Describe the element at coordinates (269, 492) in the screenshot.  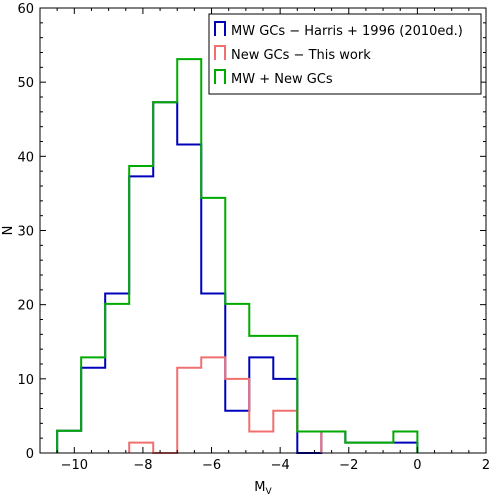
I see `x-axis-label-subscript: V` at that location.